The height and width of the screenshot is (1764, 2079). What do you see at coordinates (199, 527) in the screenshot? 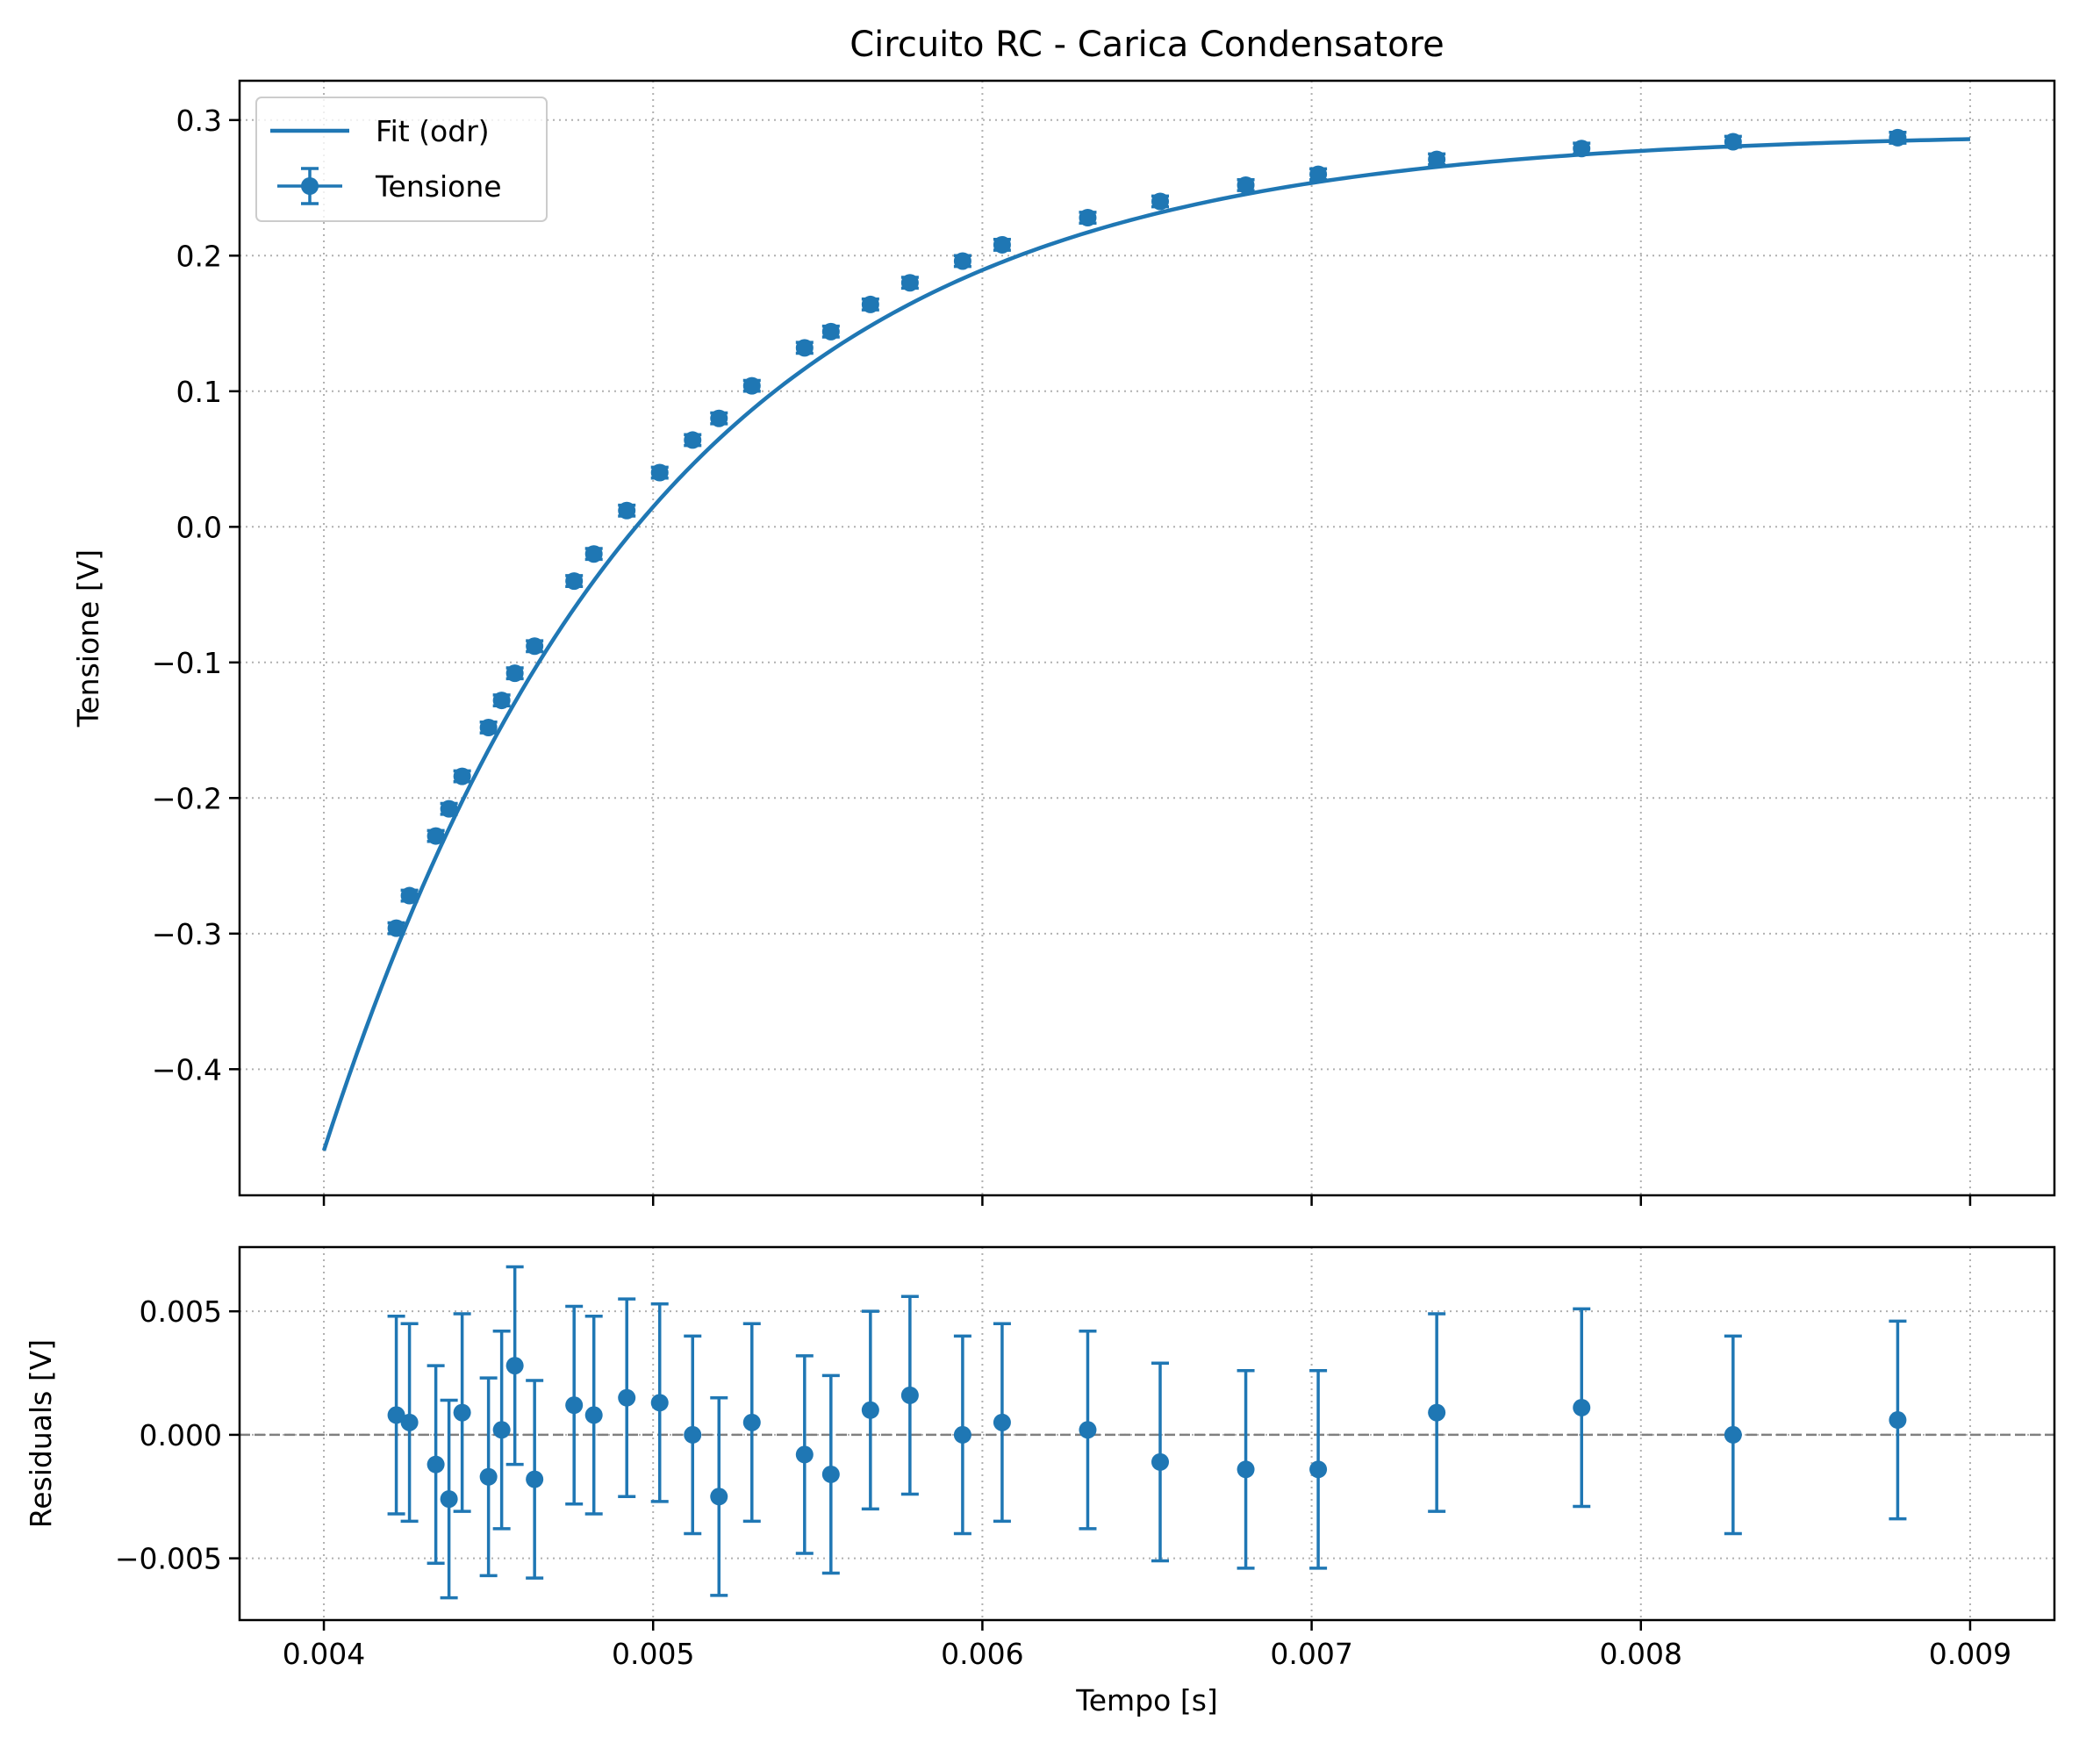
I see `main-y-tick-label: 0.0` at bounding box center [199, 527].